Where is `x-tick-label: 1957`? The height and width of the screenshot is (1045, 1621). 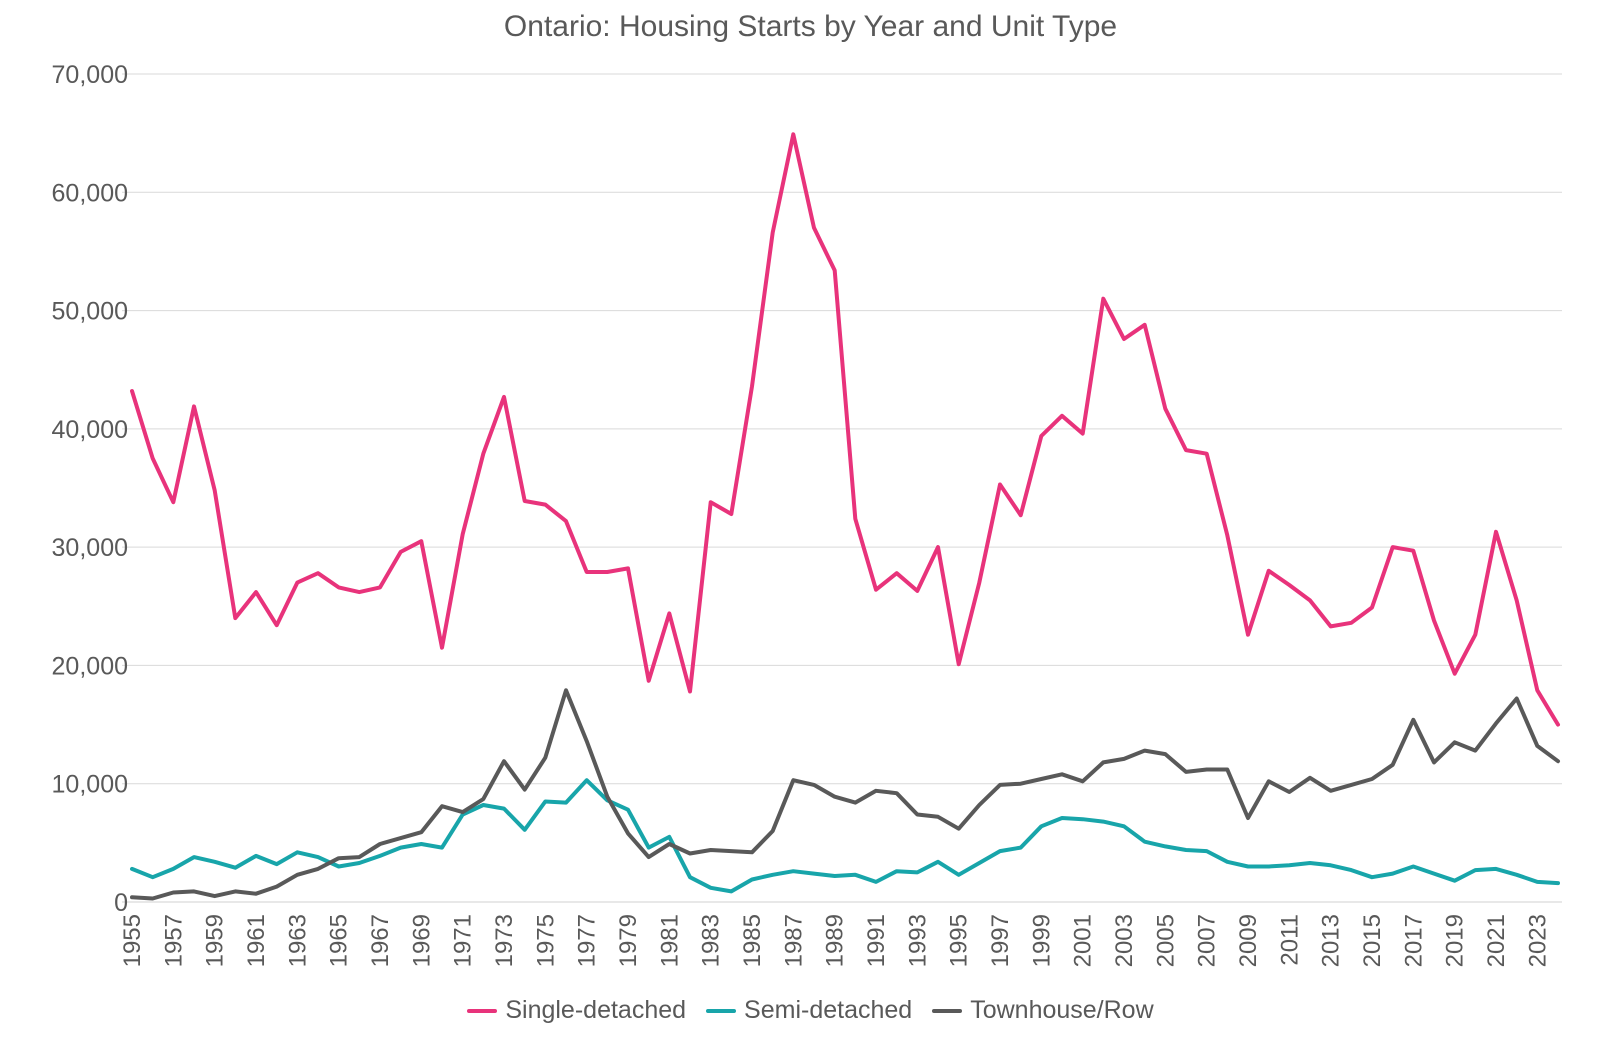 x-tick-label: 1957 is located at coordinates (173, 940).